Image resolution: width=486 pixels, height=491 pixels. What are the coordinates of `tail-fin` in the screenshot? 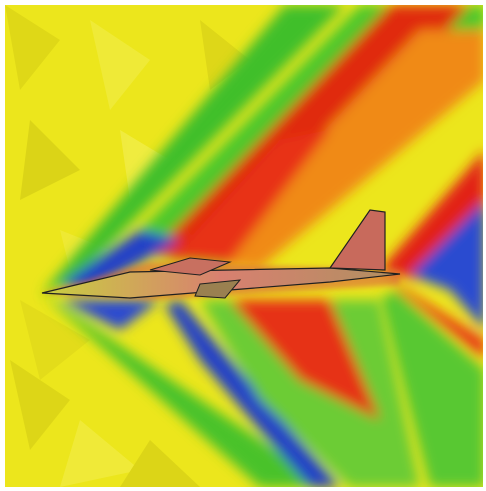 It's located at (357, 240).